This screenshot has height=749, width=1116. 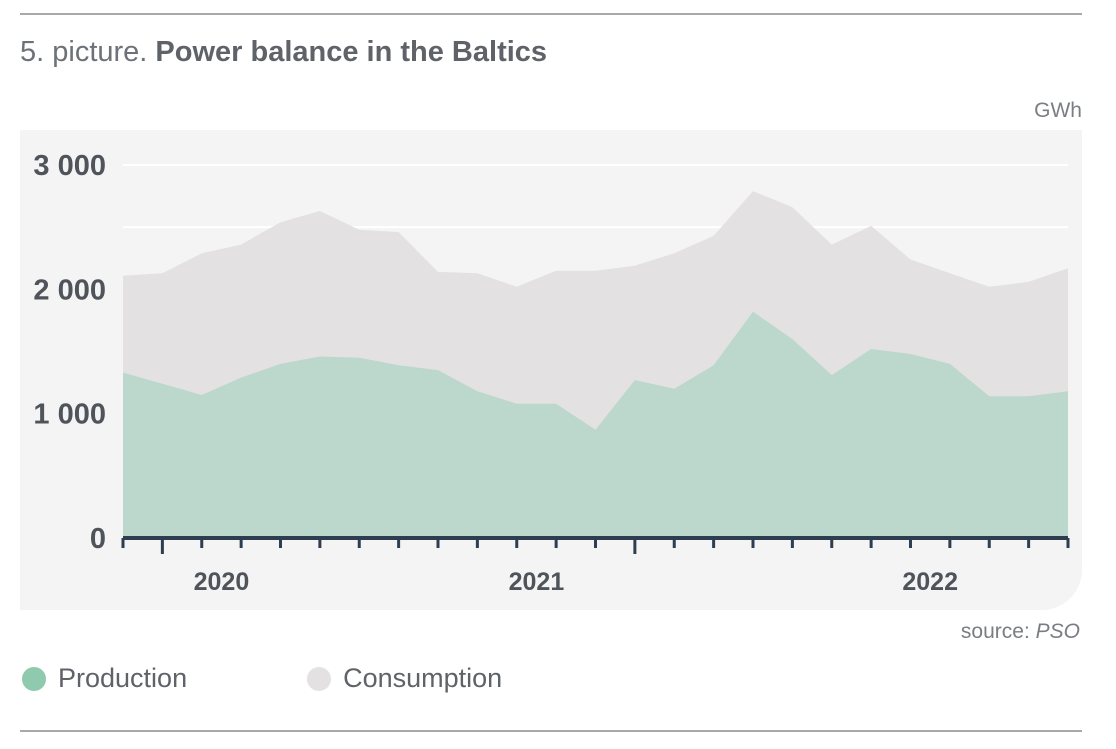 I want to click on y-tick-label: 3 000, so click(x=69, y=166).